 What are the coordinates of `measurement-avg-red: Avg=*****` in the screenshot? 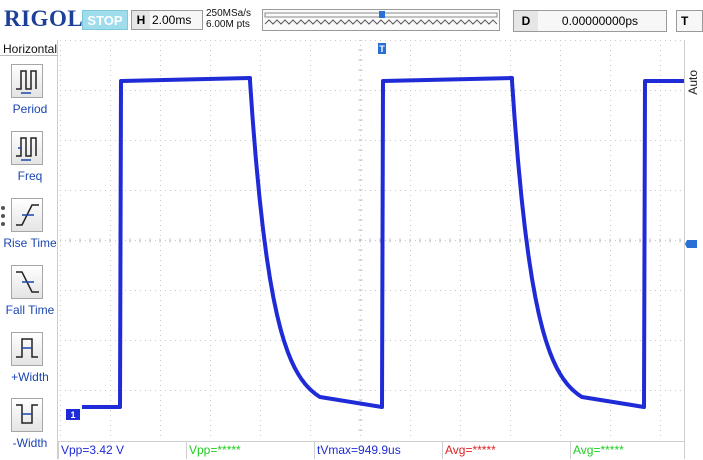 It's located at (506, 450).